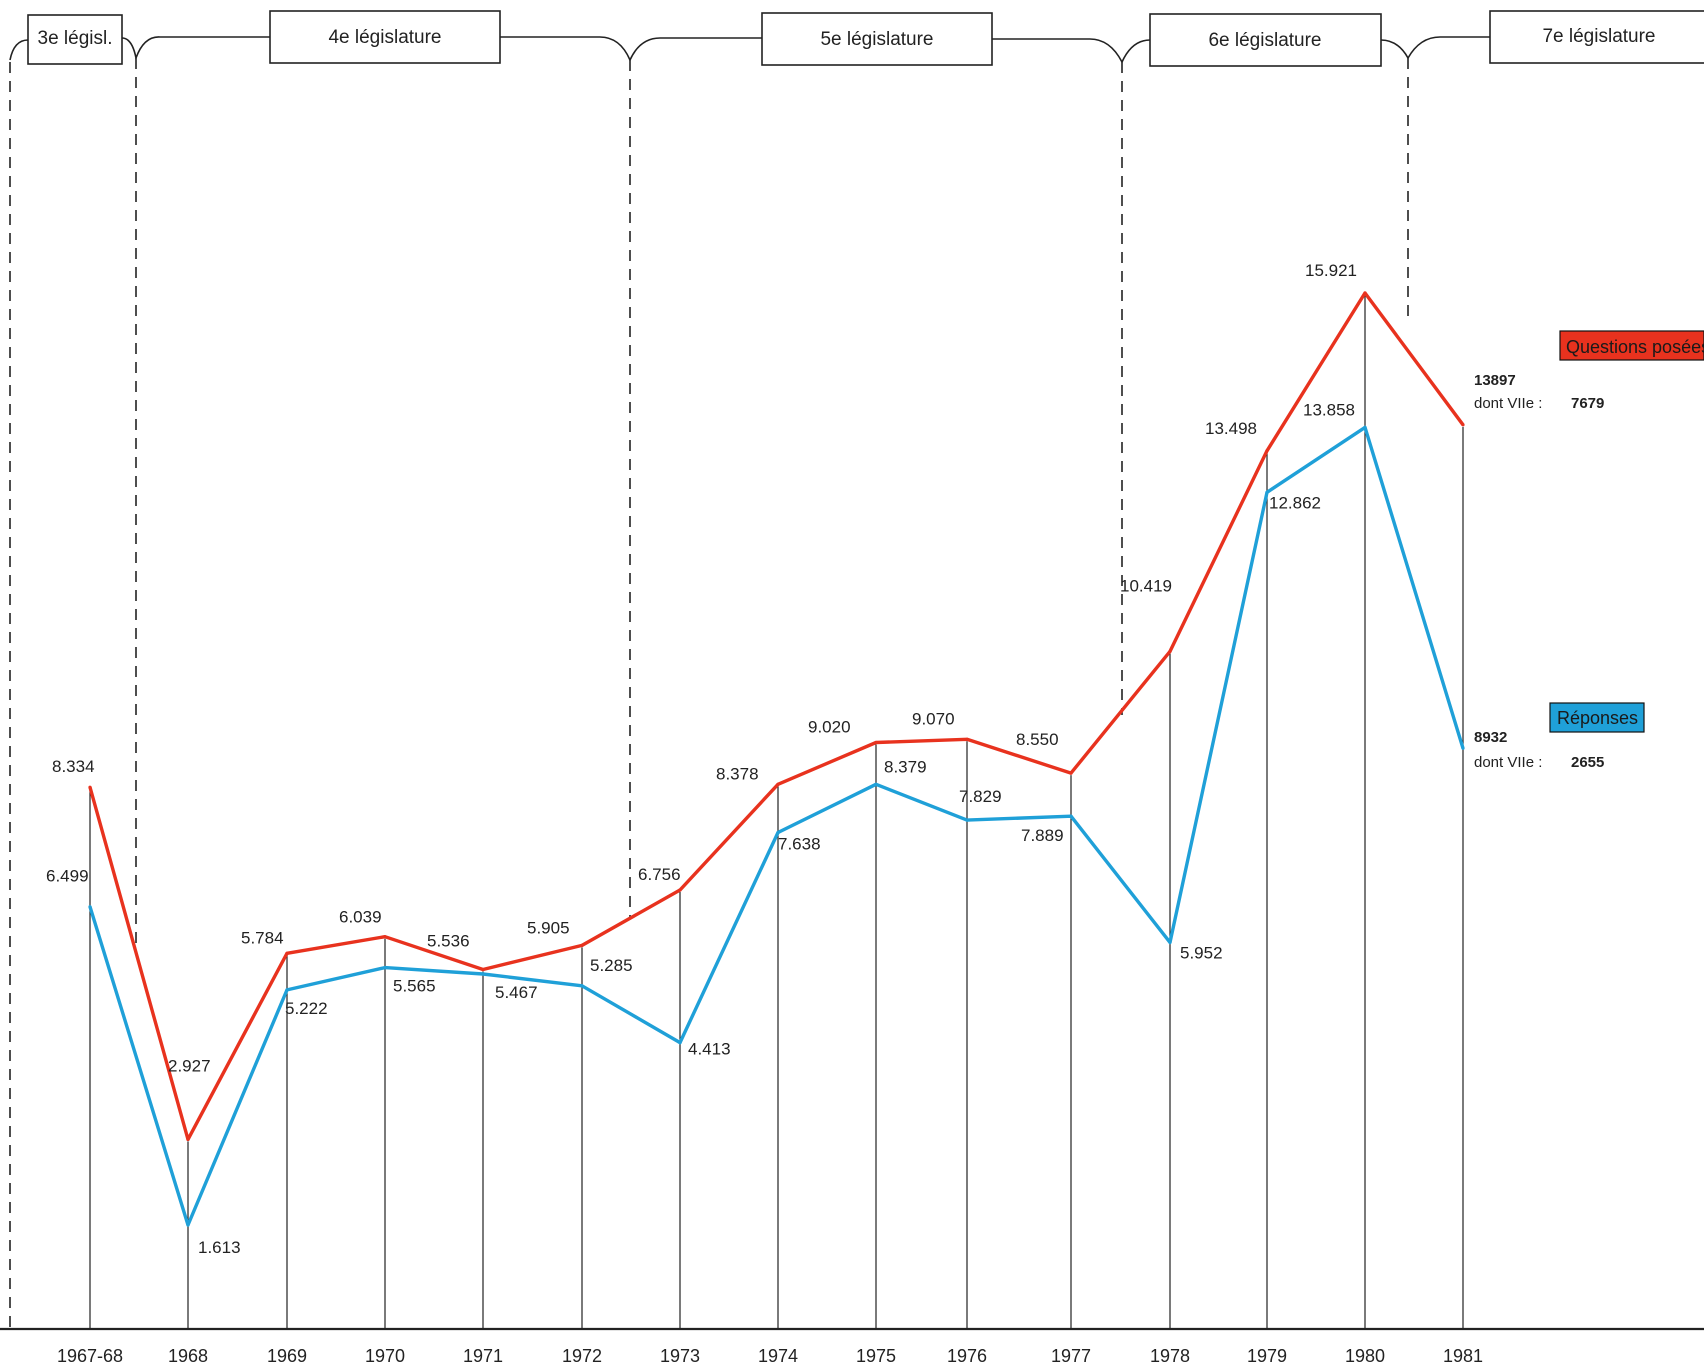 This screenshot has height=1369, width=1704. I want to click on questions-value-label: 5.784, so click(262, 937).